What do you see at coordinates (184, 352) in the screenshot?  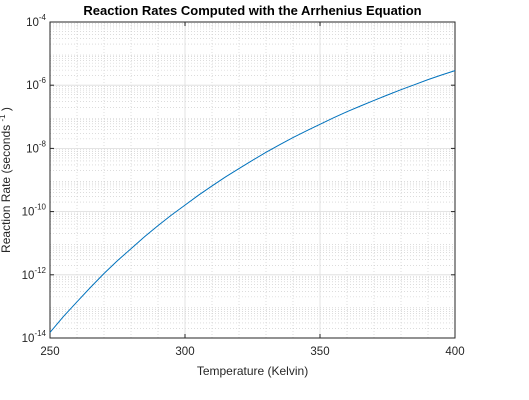 I see `x-tick-label: 300` at bounding box center [184, 352].